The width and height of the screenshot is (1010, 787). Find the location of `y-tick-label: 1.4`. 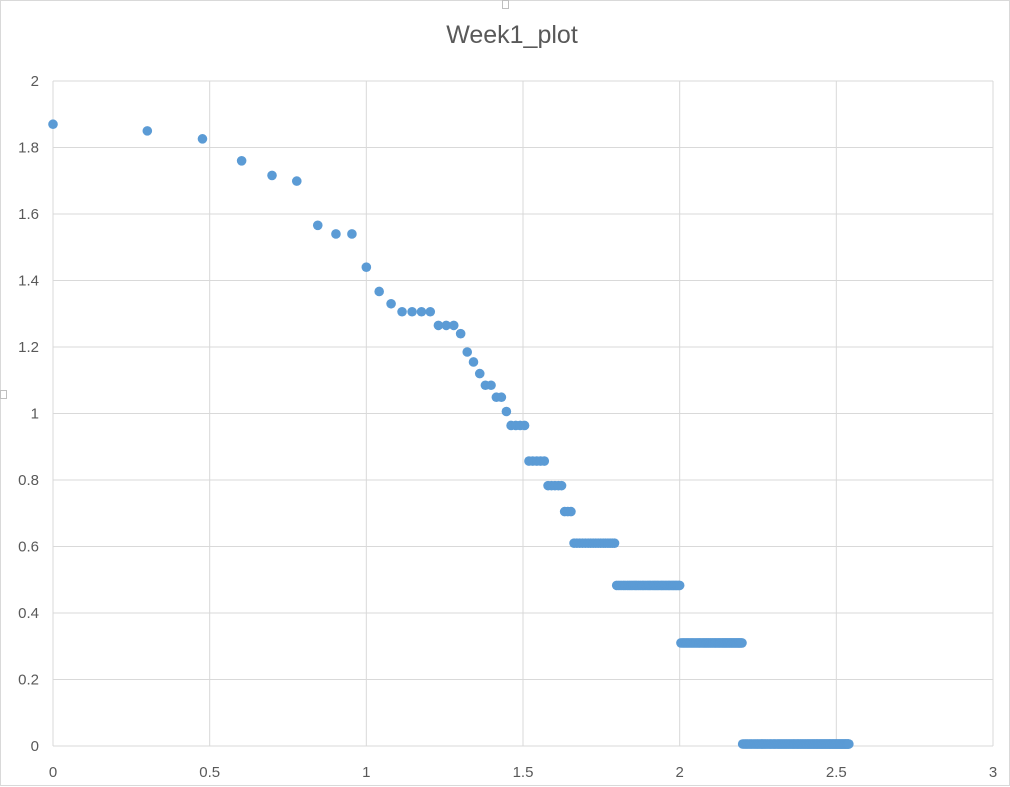

y-tick-label: 1.4 is located at coordinates (28, 281).